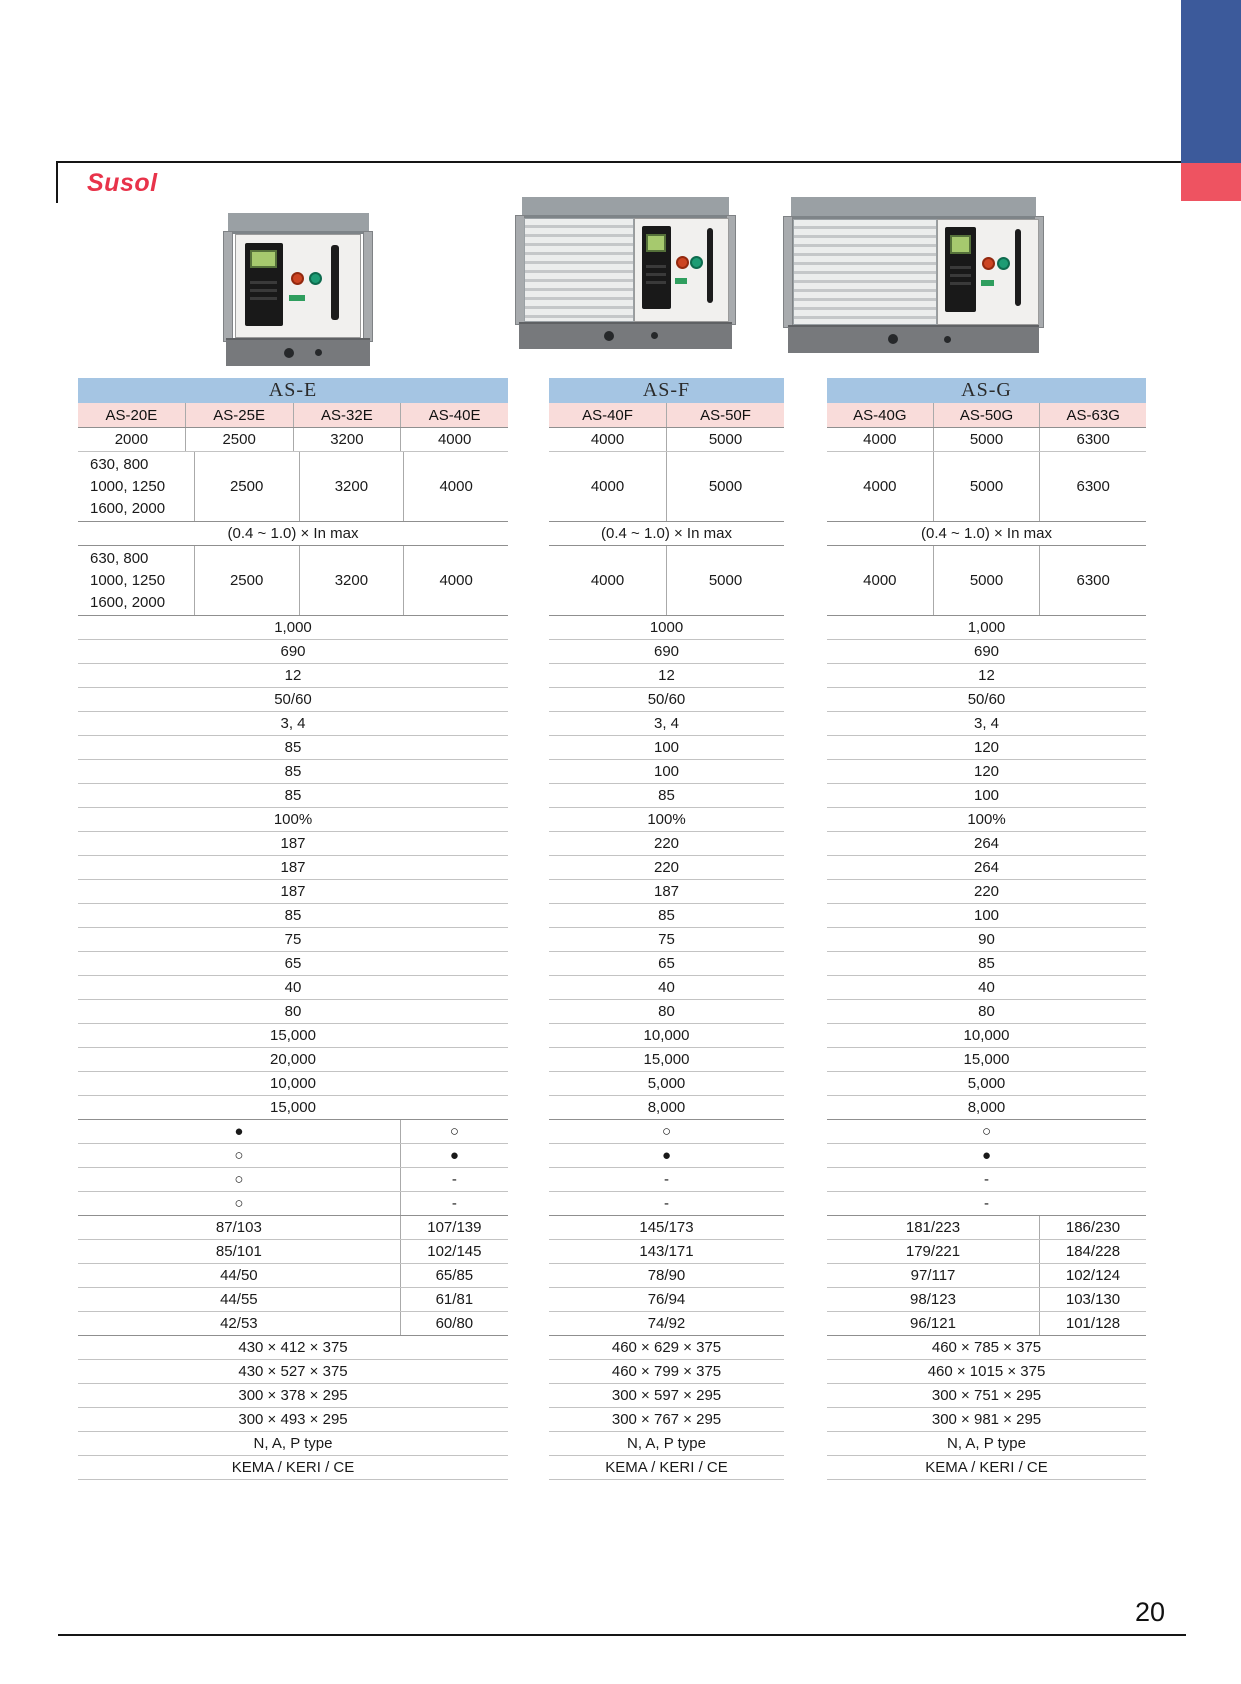  I want to click on table-row: 15,000, so click(986, 1060).